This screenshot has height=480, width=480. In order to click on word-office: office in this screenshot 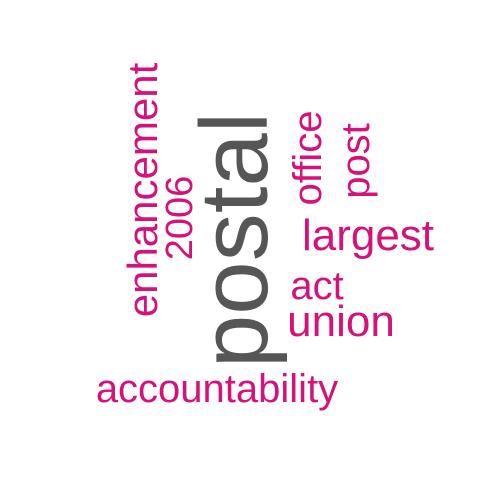, I will do `click(308, 158)`.